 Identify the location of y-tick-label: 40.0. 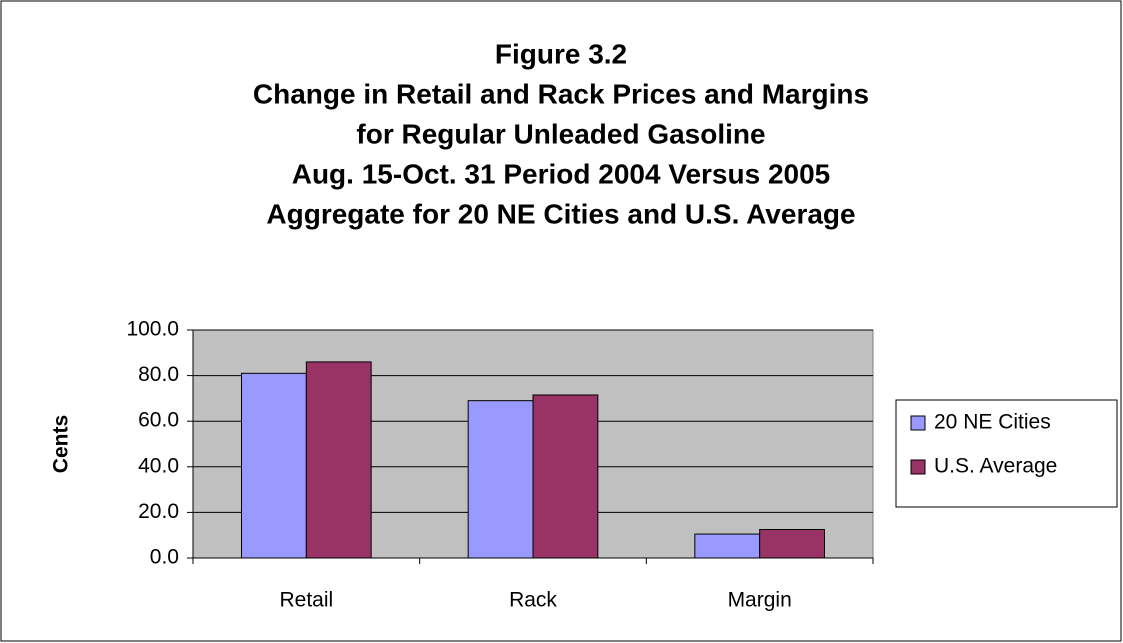
(158, 465).